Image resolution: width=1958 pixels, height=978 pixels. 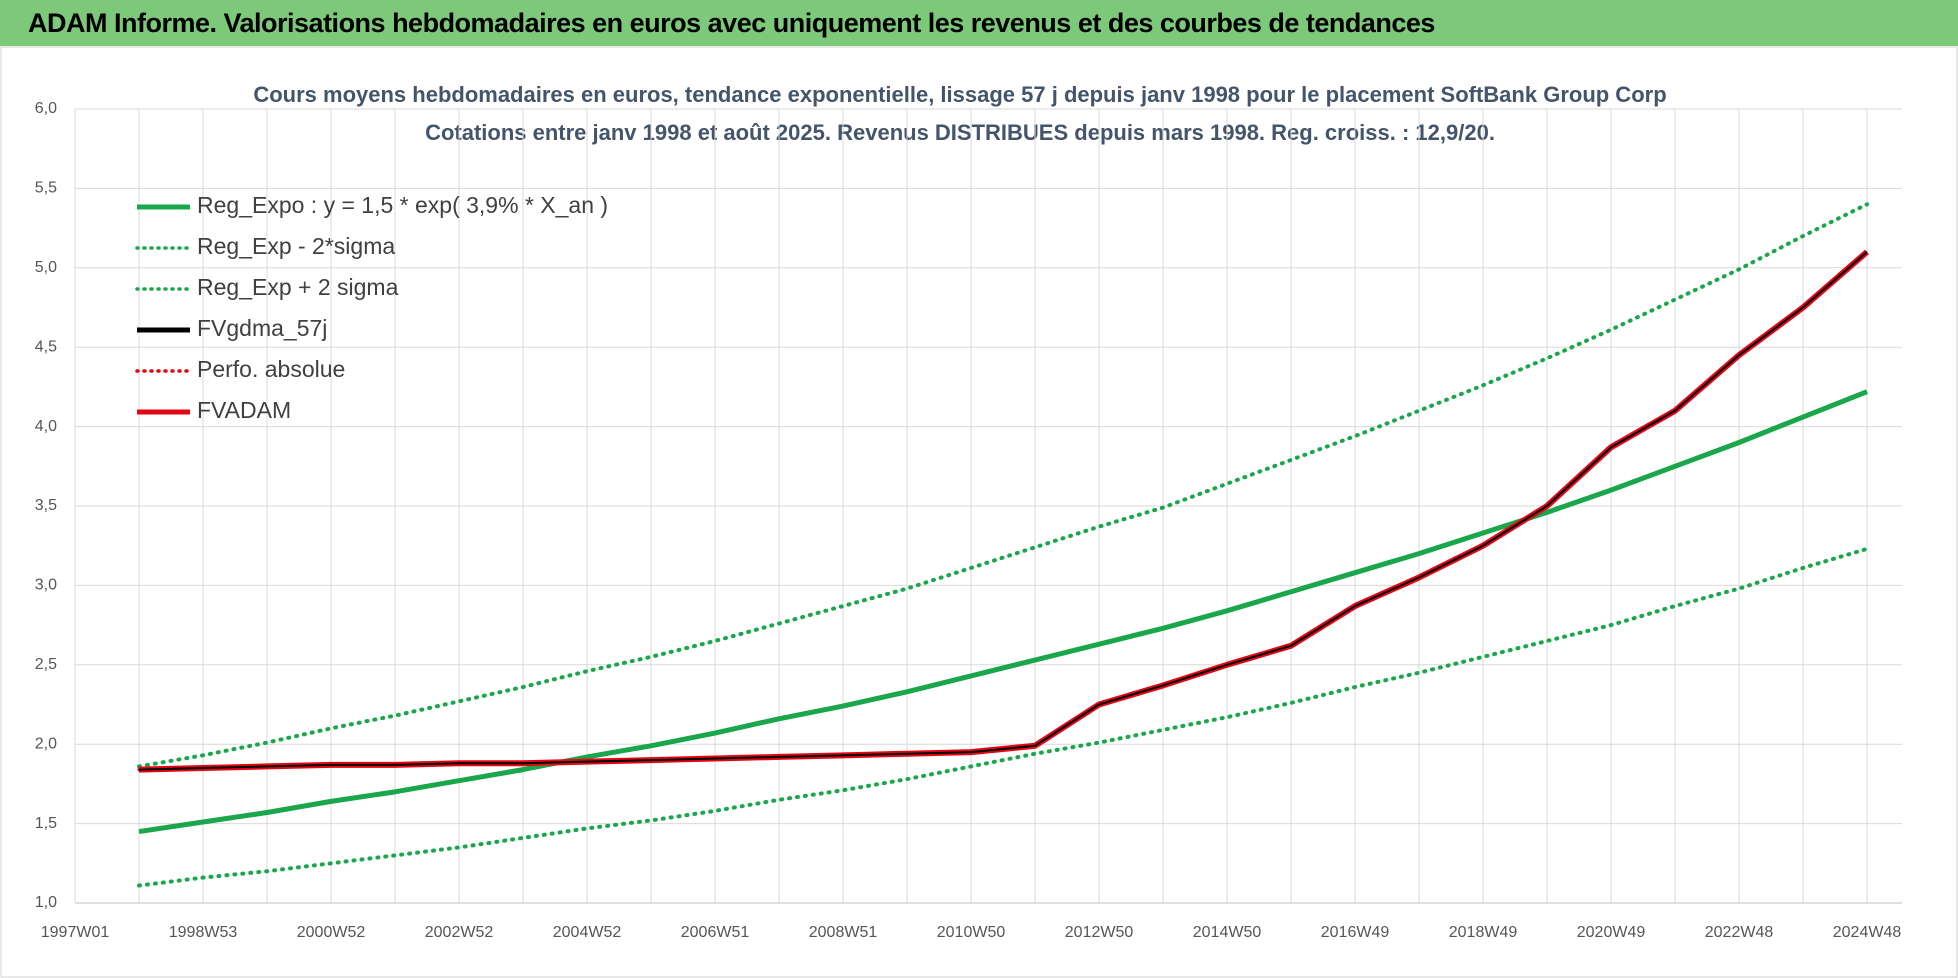 What do you see at coordinates (46, 664) in the screenshot?
I see `y-tick-label: 2,5` at bounding box center [46, 664].